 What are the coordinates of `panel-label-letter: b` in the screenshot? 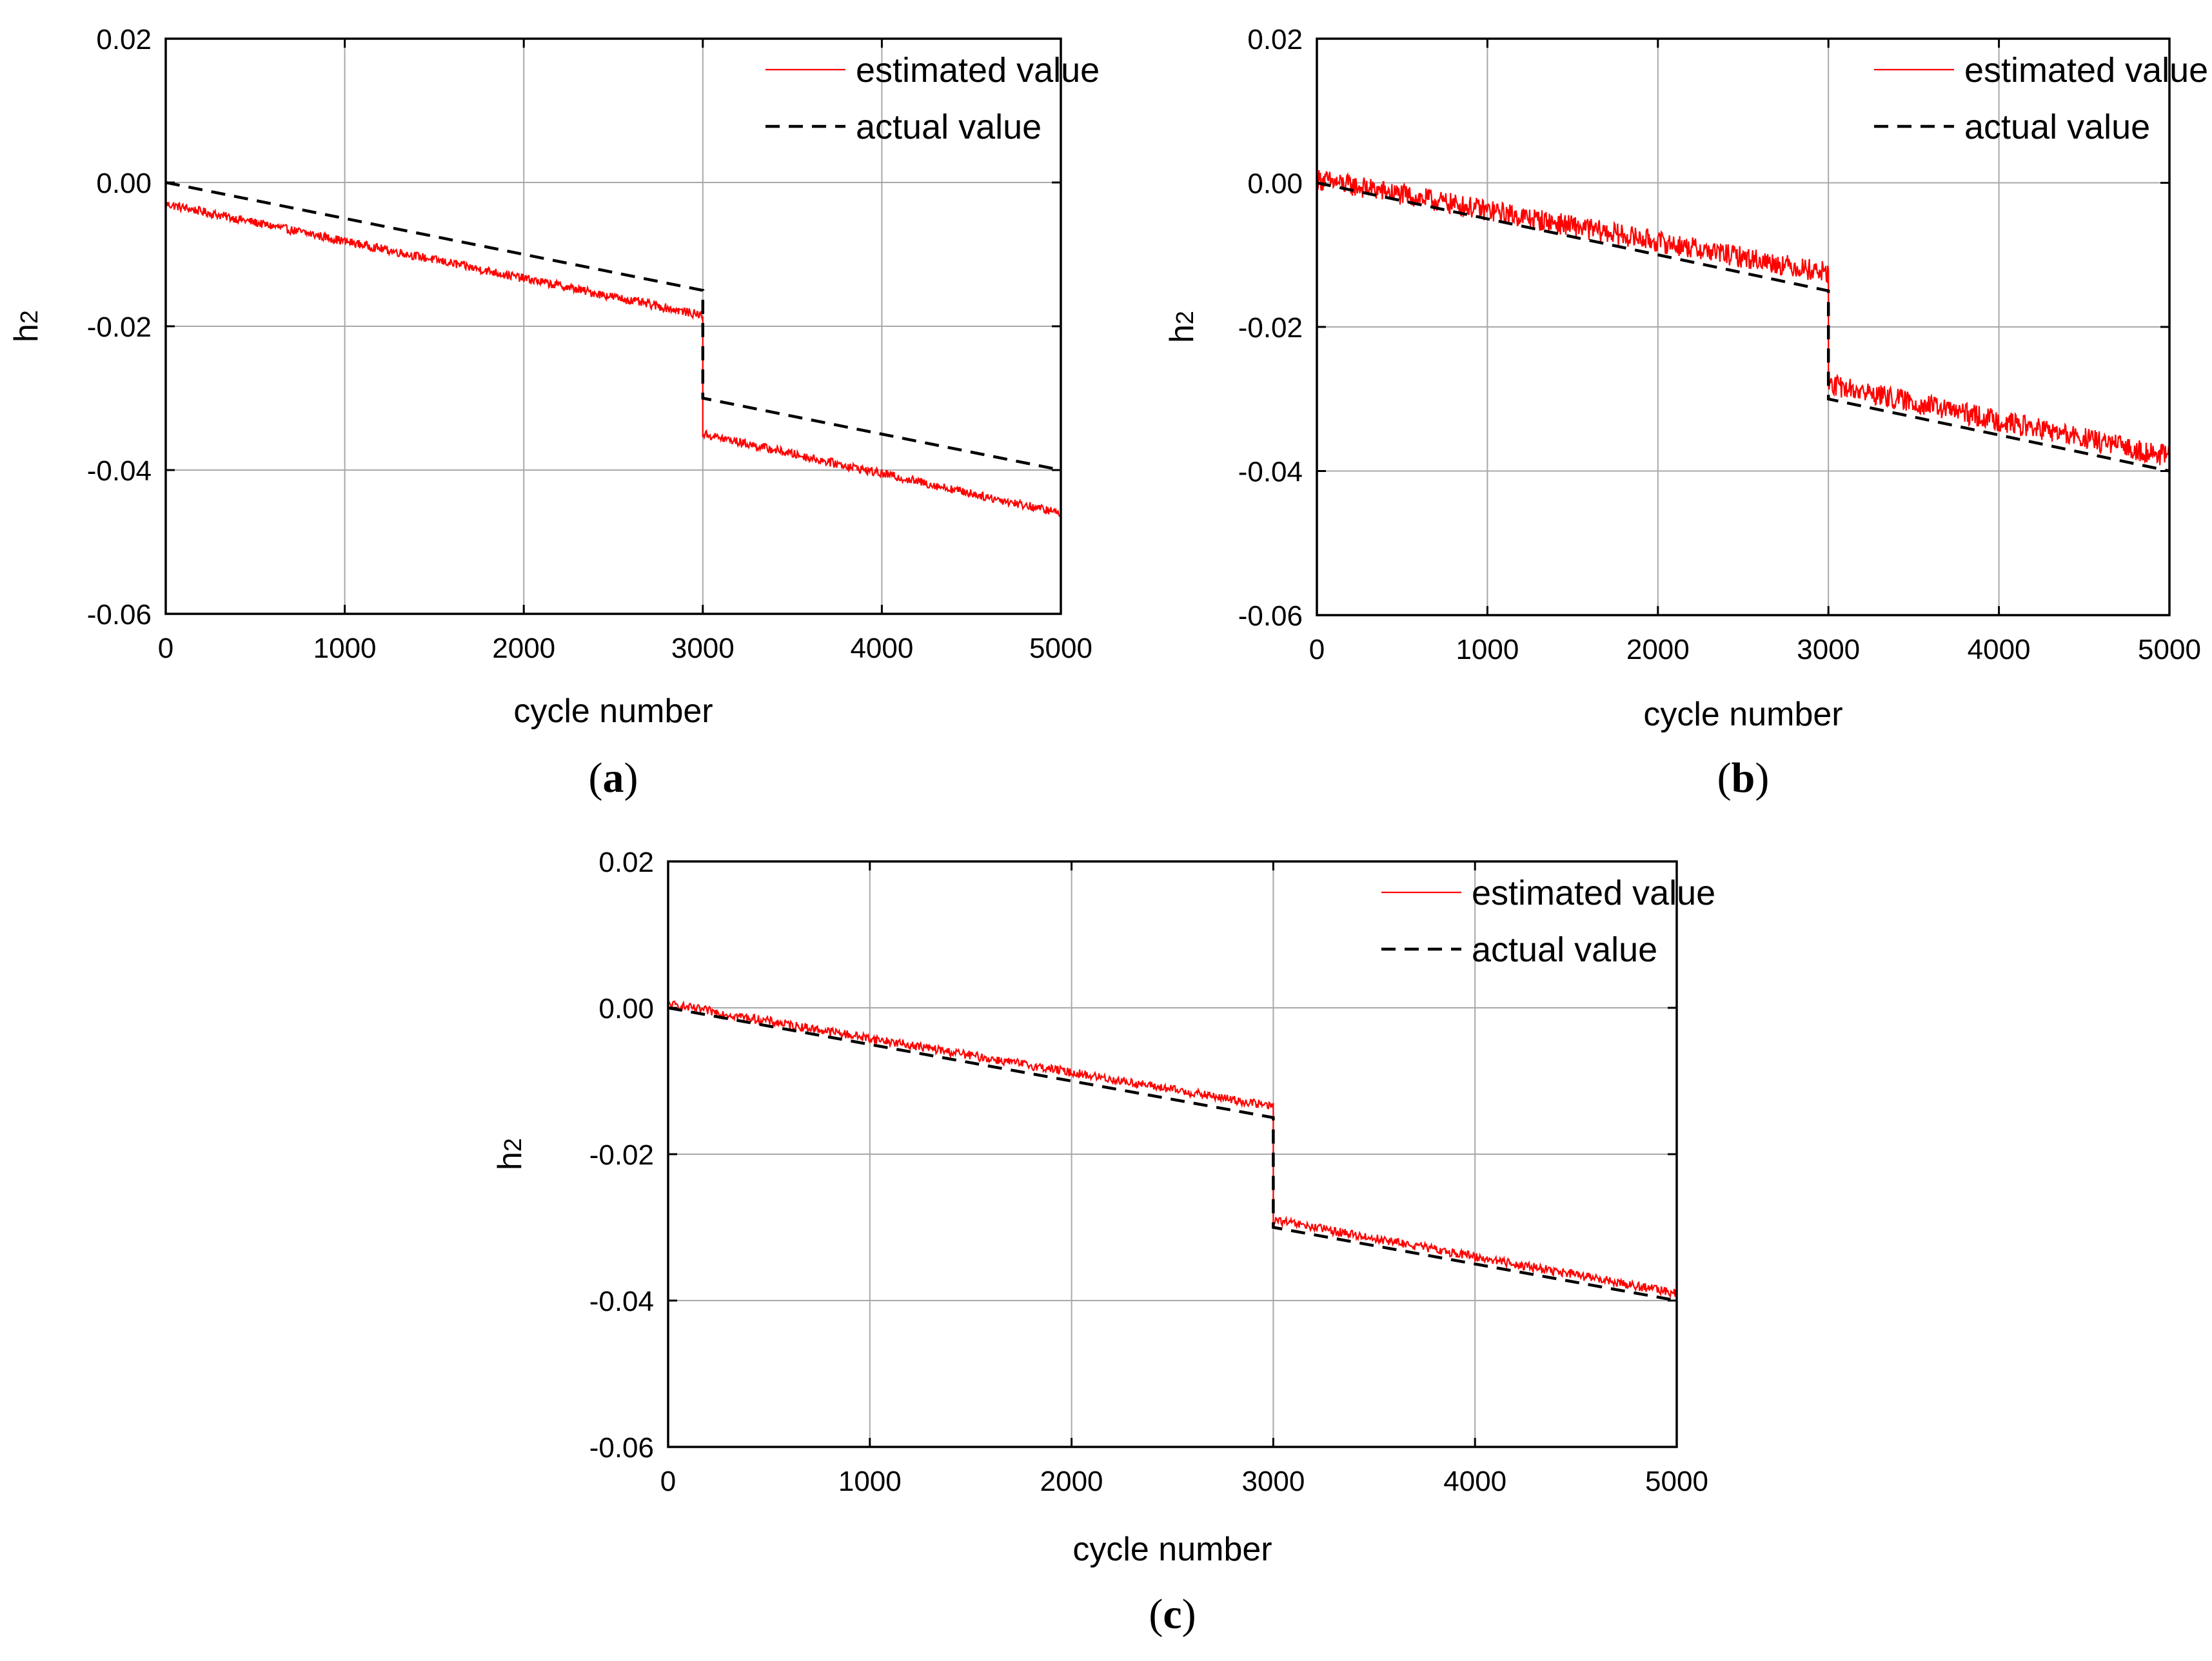 It's located at (1743, 777).